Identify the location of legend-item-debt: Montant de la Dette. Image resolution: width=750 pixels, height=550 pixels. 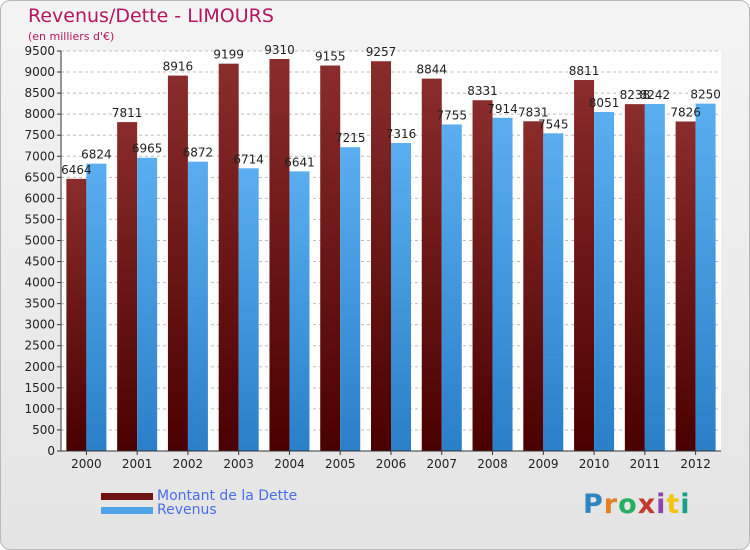
(199, 496).